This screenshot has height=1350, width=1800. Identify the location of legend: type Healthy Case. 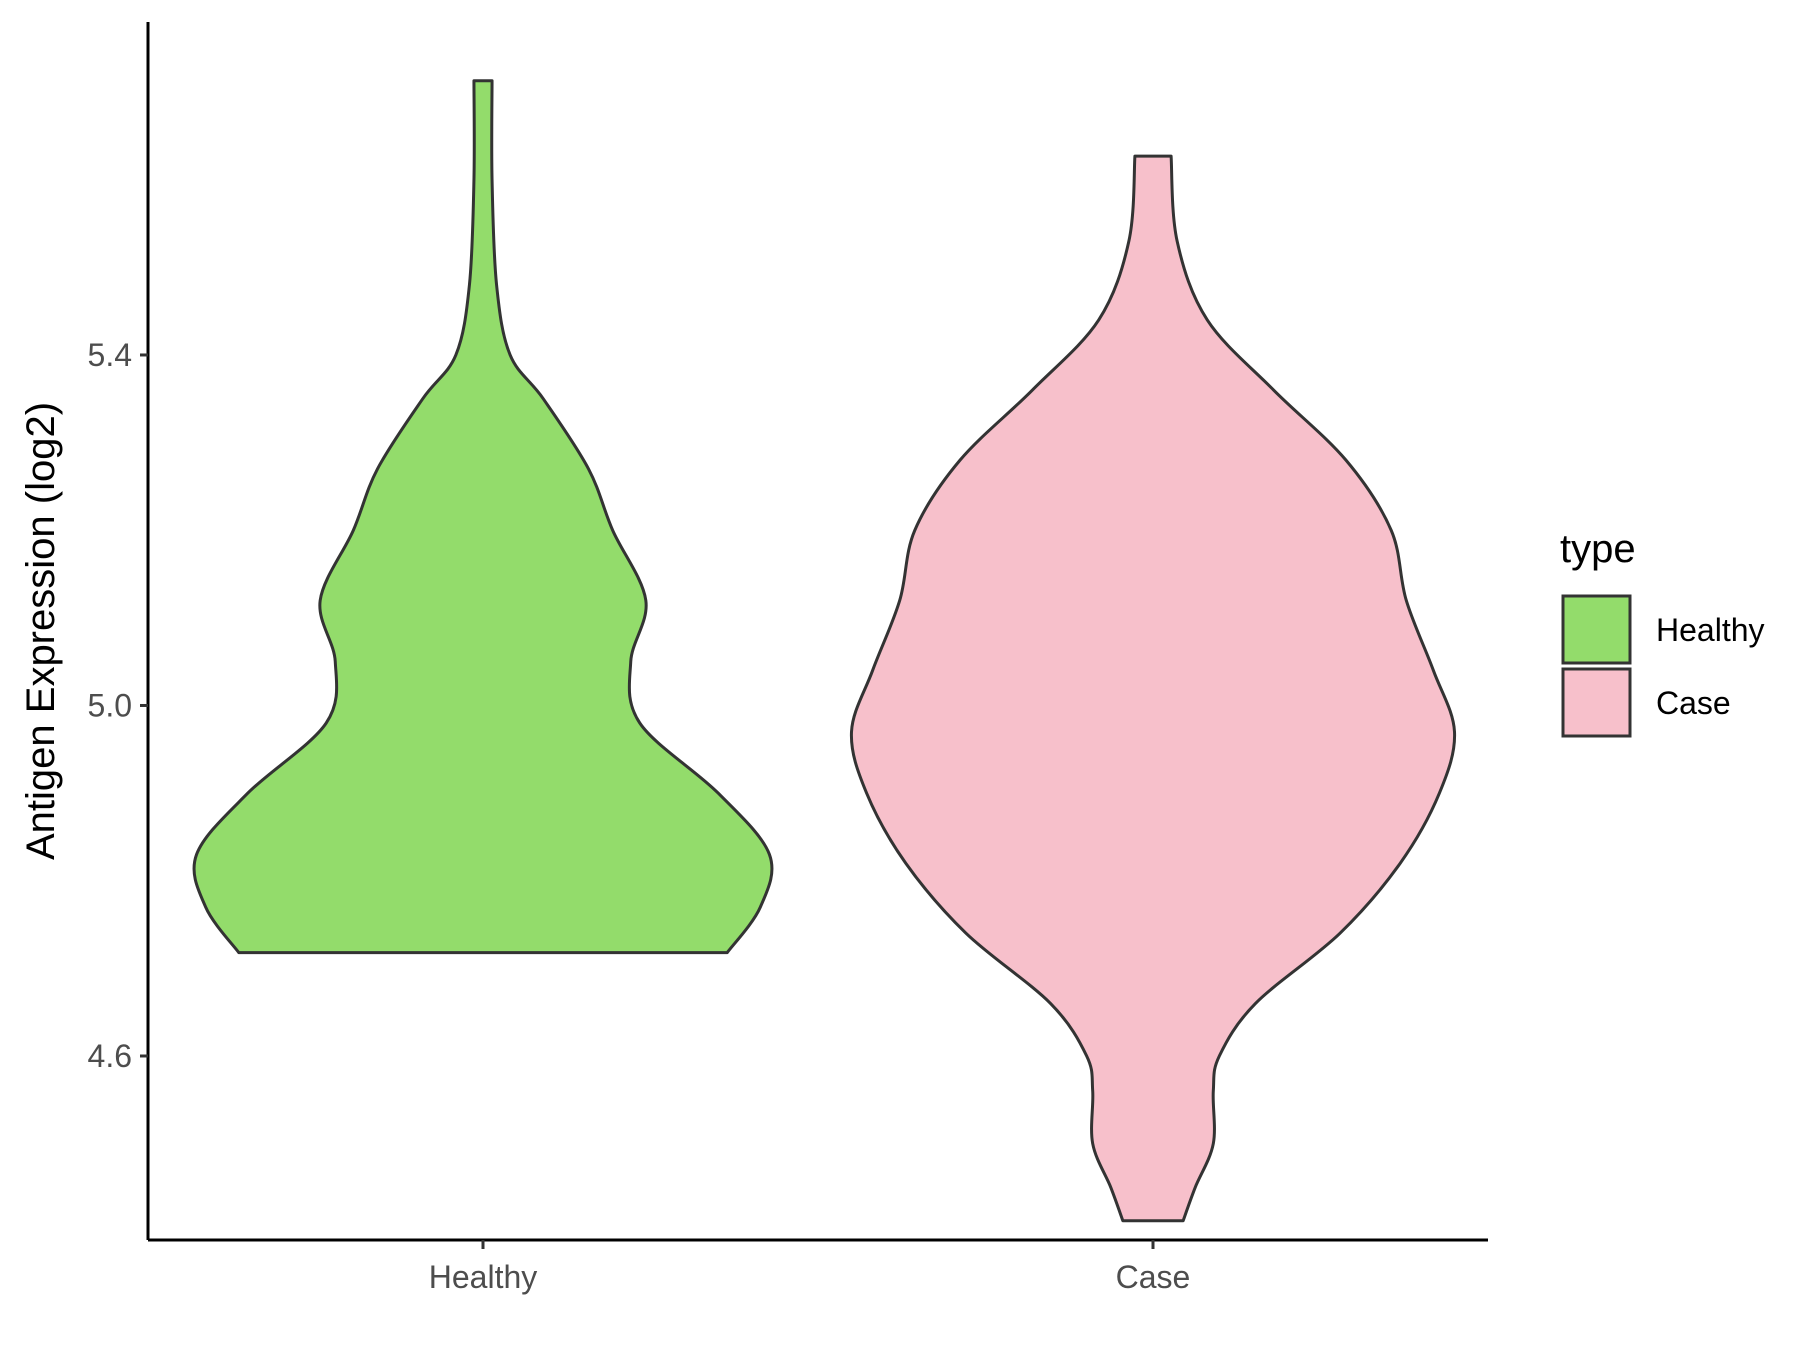
(1662, 632).